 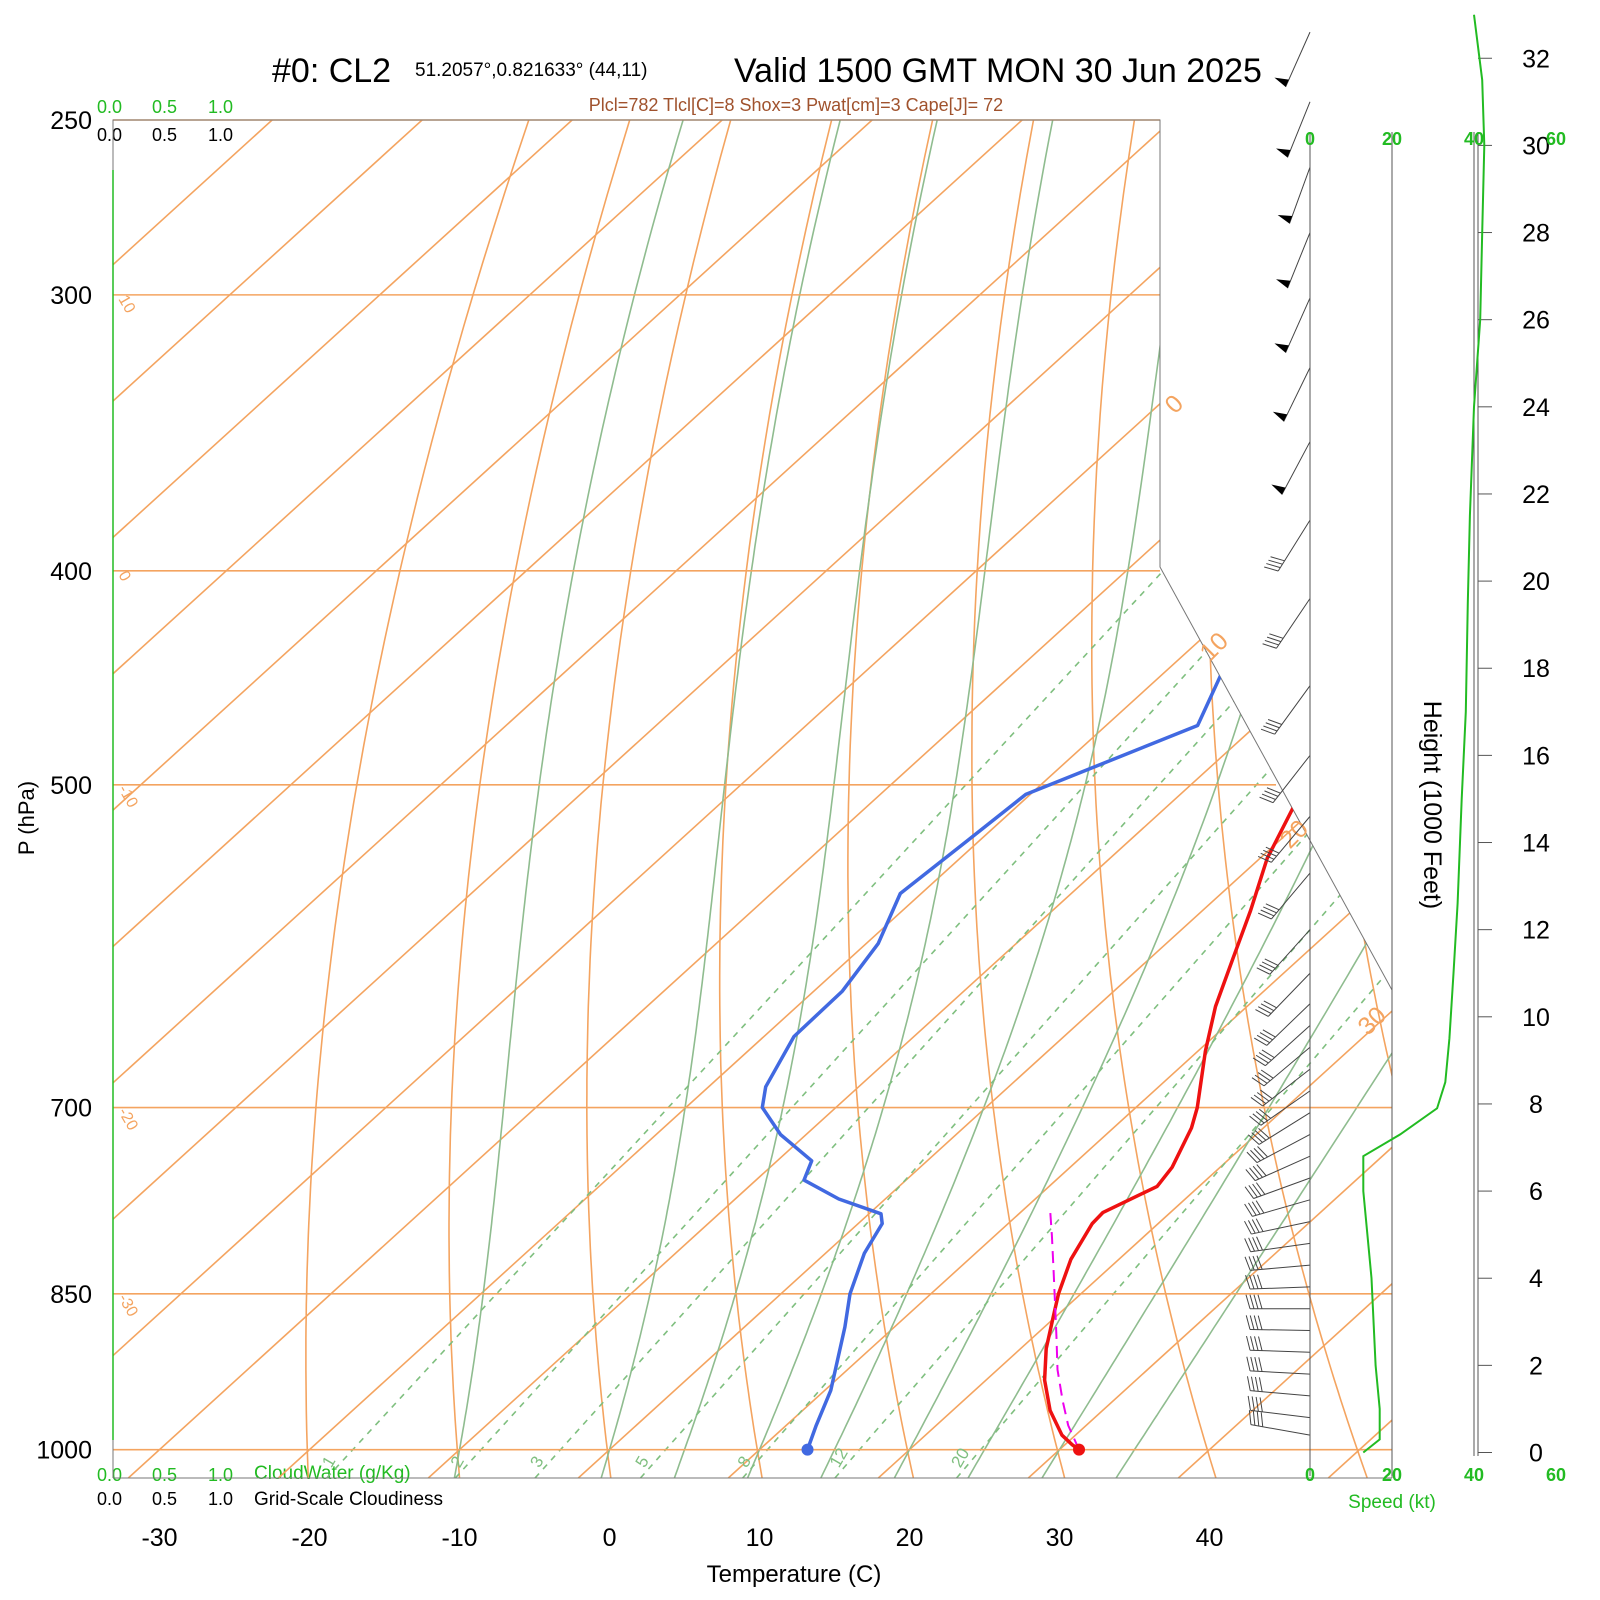 I want to click on speed-tick-label-top: 0, so click(x=1310, y=139).